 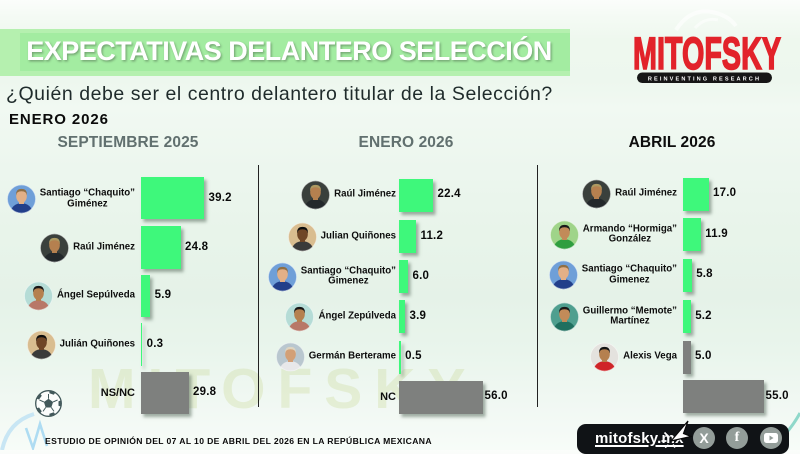 What do you see at coordinates (707, 55) in the screenshot?
I see `svg-text: MITOFSKY` at bounding box center [707, 55].